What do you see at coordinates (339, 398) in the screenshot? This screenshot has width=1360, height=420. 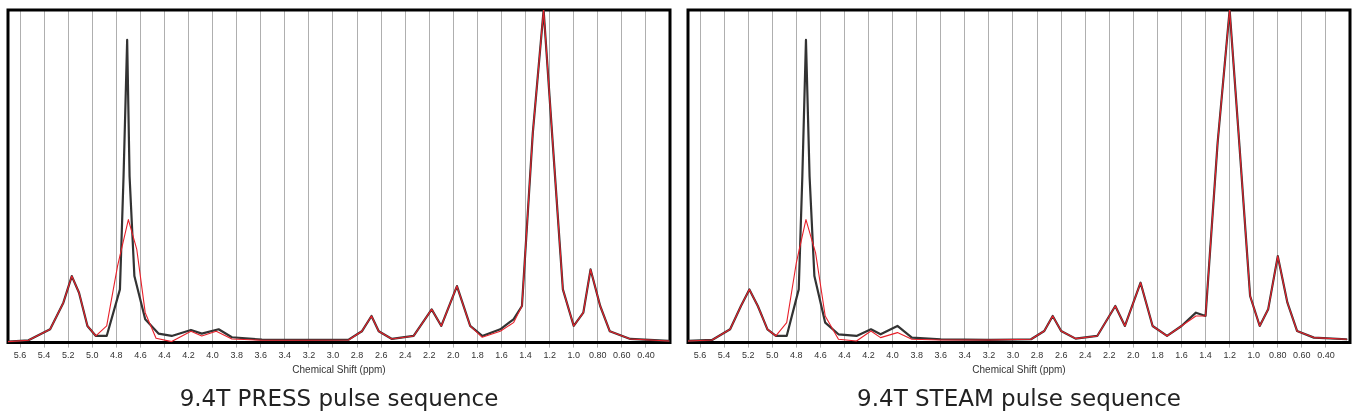 I see `text: 9.4T PRESS pulse sequence` at bounding box center [339, 398].